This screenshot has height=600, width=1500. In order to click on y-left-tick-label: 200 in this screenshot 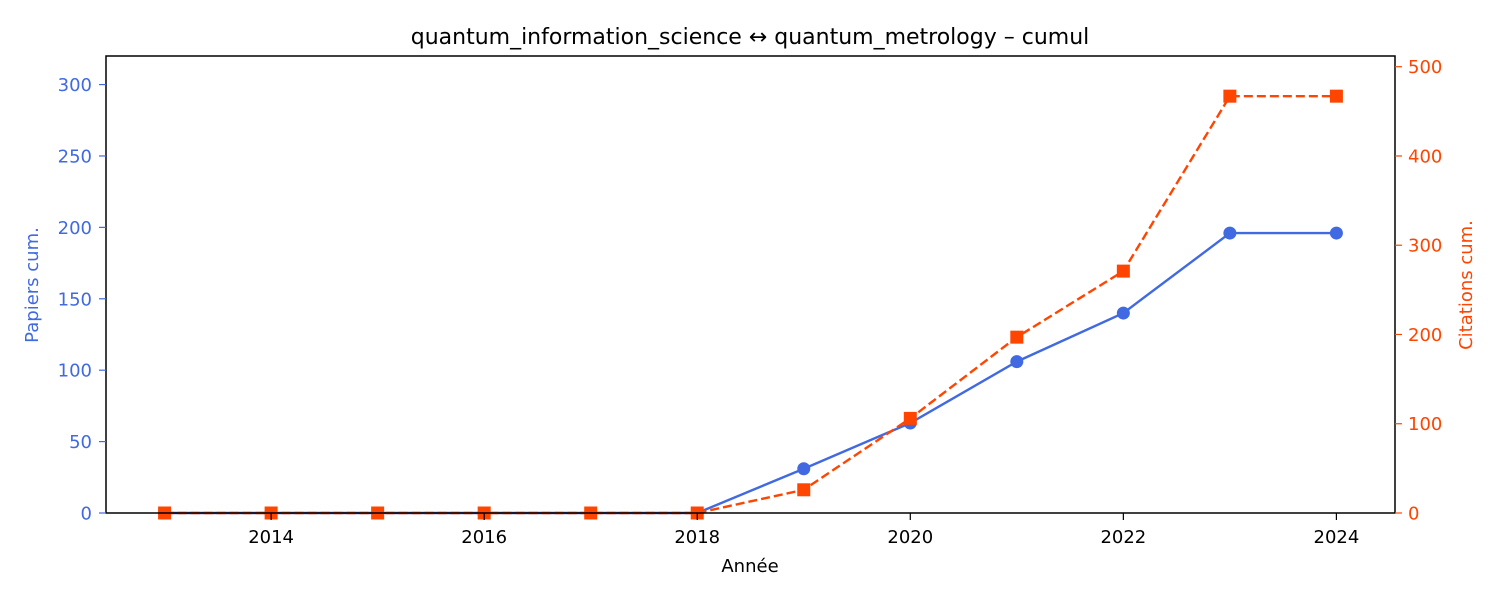, I will do `click(75, 228)`.